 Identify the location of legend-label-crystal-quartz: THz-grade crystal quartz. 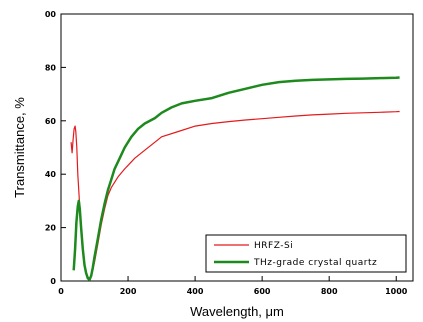
(315, 263).